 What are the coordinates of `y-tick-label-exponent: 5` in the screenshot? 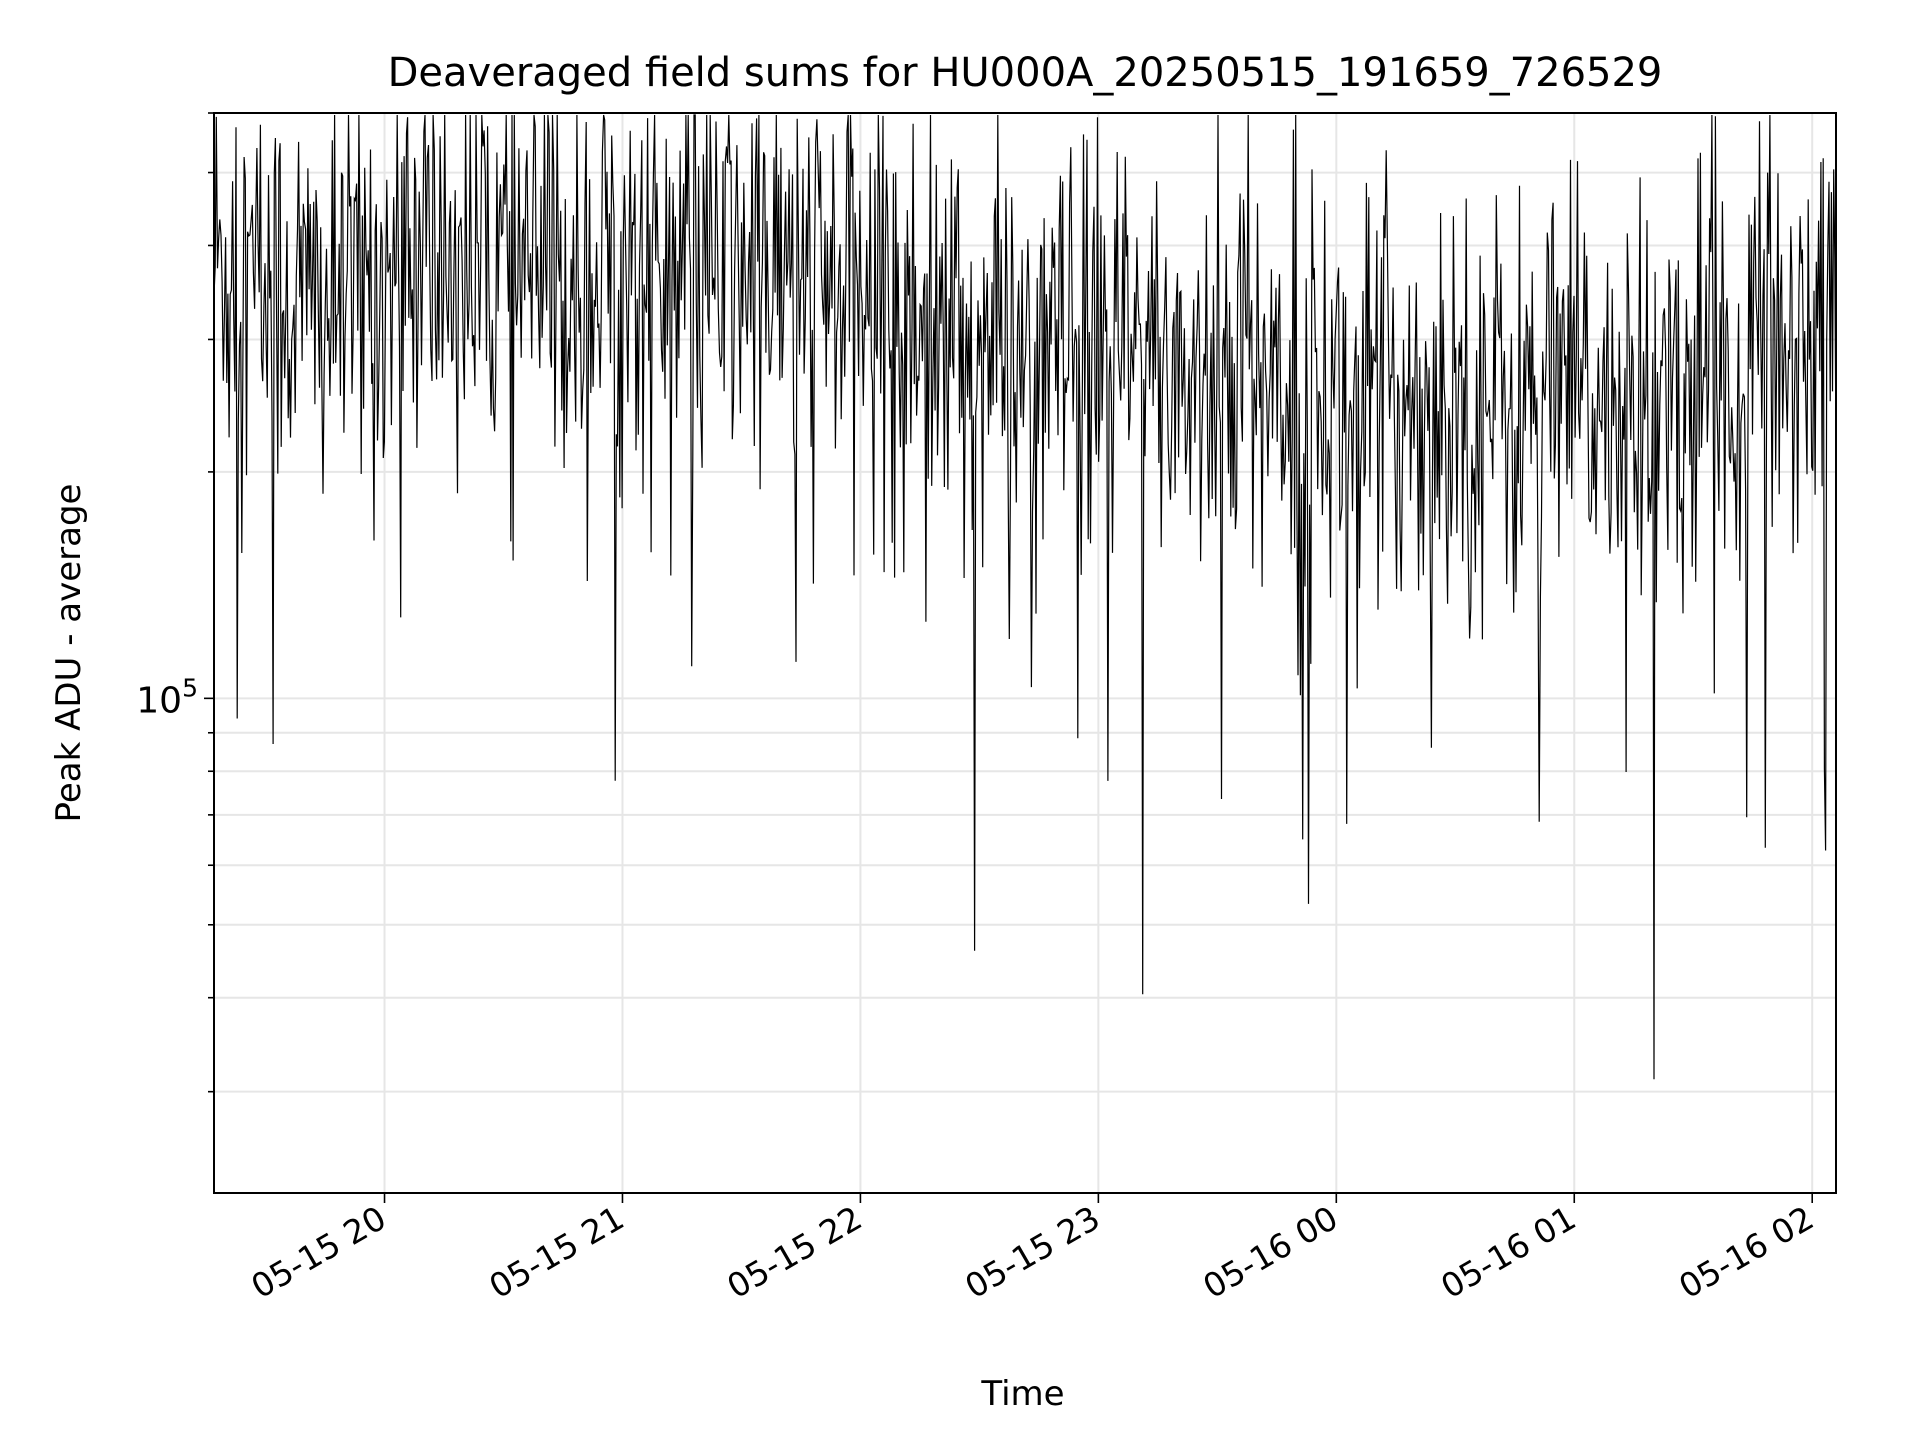 It's located at (190, 687).